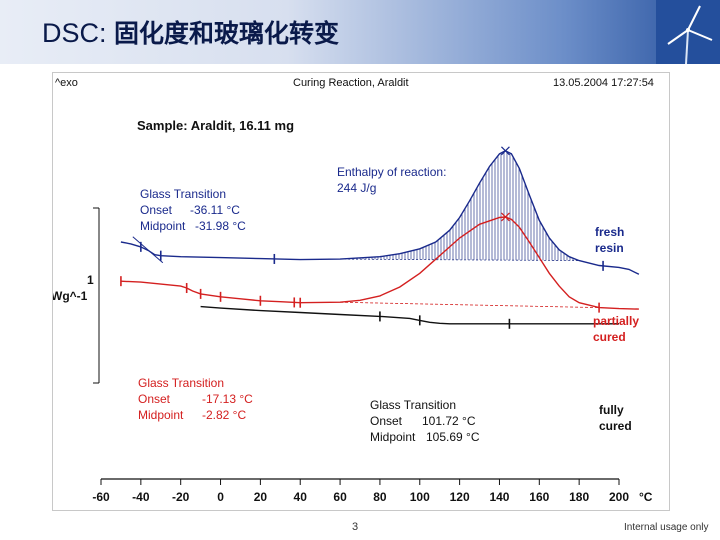 The width and height of the screenshot is (720, 540). I want to click on fully-cured-line, so click(409, 315).